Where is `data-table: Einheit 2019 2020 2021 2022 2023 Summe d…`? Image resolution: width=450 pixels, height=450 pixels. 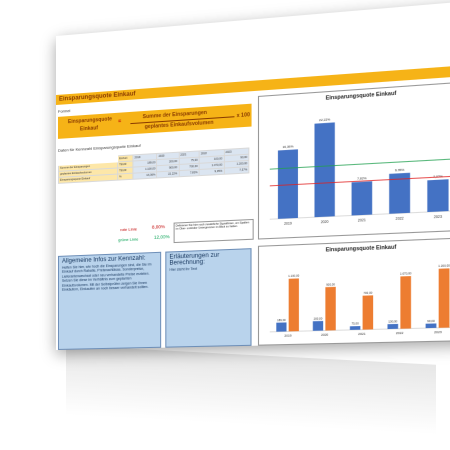 data-table: Einheit 2019 2020 2021 2022 2023 Summe d… is located at coordinates (153, 165).